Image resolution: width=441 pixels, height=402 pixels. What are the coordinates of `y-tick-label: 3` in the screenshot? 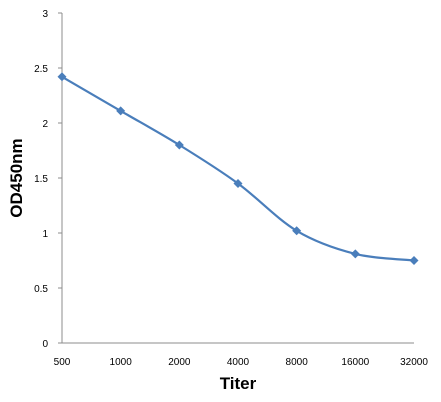 It's located at (45, 14).